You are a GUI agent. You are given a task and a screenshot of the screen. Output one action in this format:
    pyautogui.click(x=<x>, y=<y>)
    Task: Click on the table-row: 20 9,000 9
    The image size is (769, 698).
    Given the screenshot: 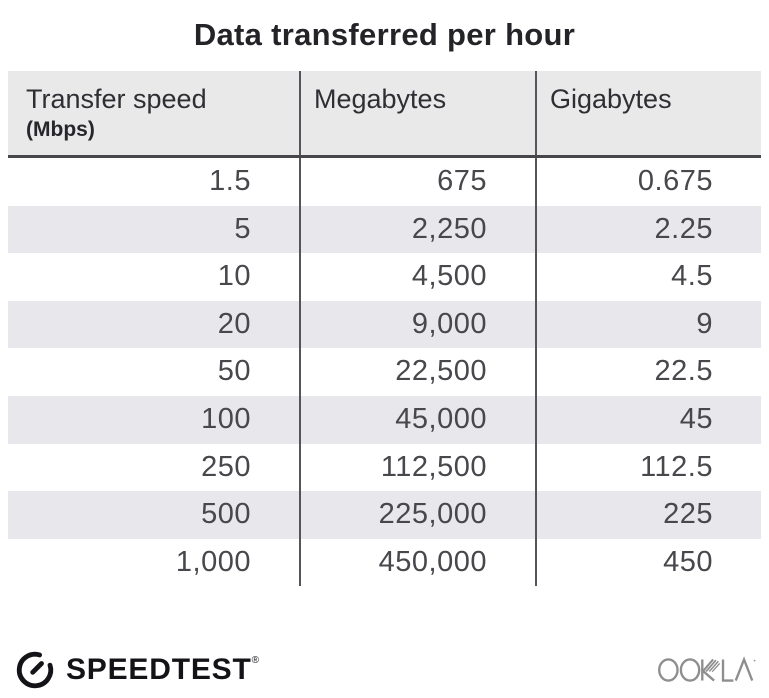 What is the action you would take?
    pyautogui.click(x=384, y=324)
    